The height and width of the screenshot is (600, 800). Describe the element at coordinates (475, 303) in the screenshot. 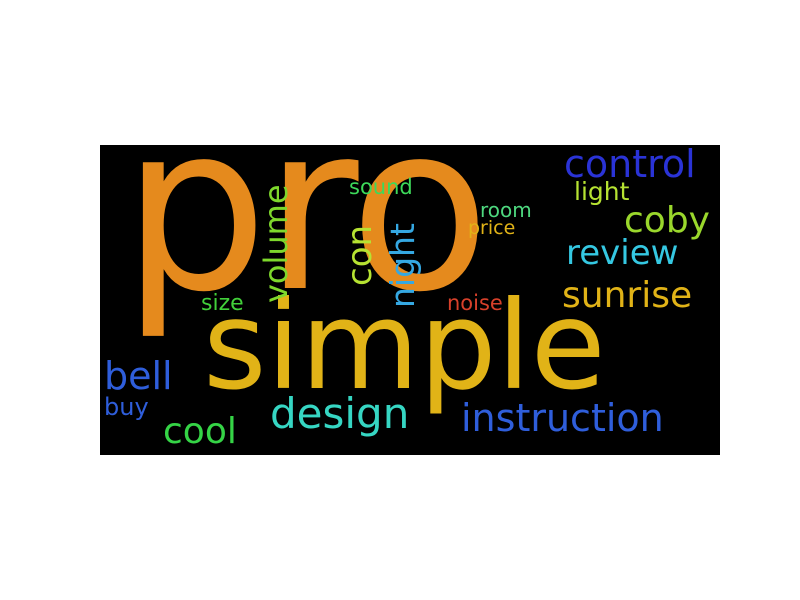

I see `word-noise: noise` at that location.